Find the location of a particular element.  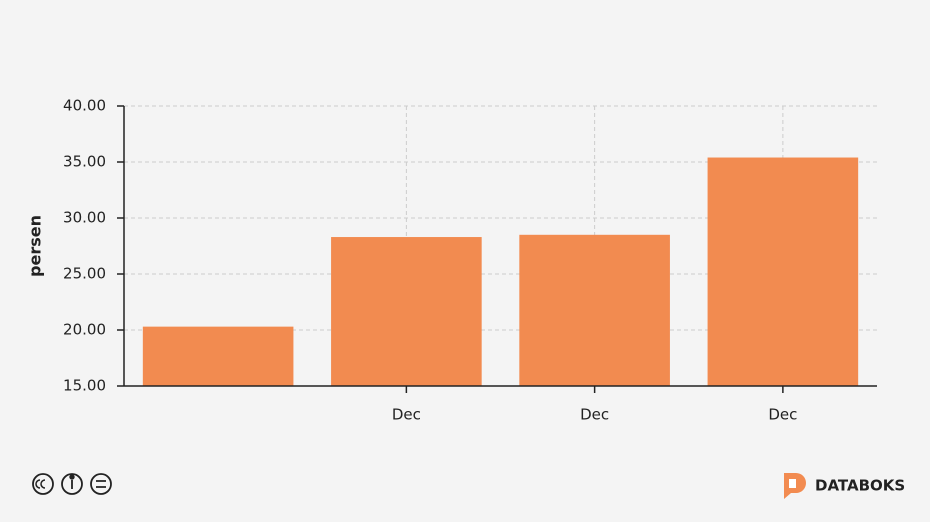

brand-name: DATABOKS is located at coordinates (860, 486).